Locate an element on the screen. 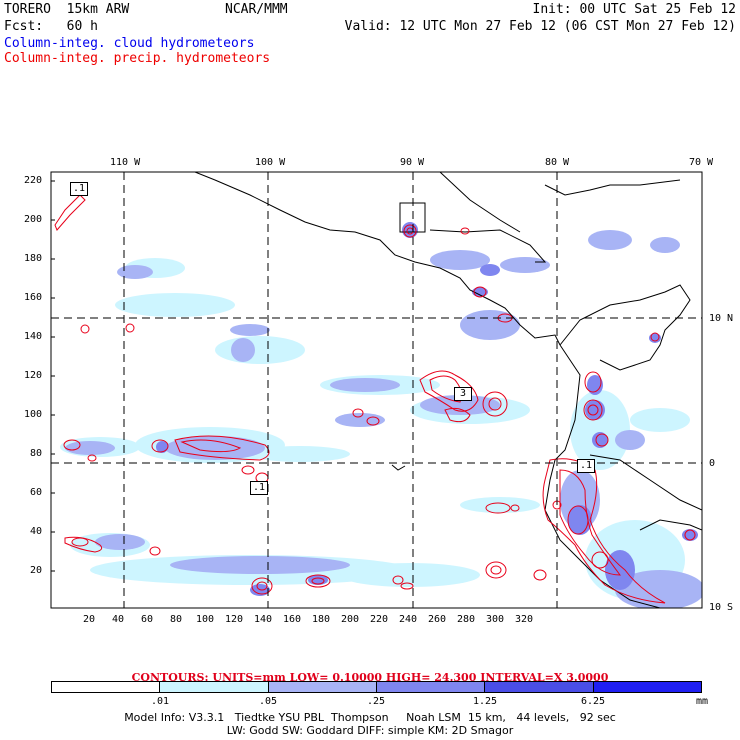 This screenshot has height=740, width=740. left-tick: 20 is located at coordinates (36, 570).